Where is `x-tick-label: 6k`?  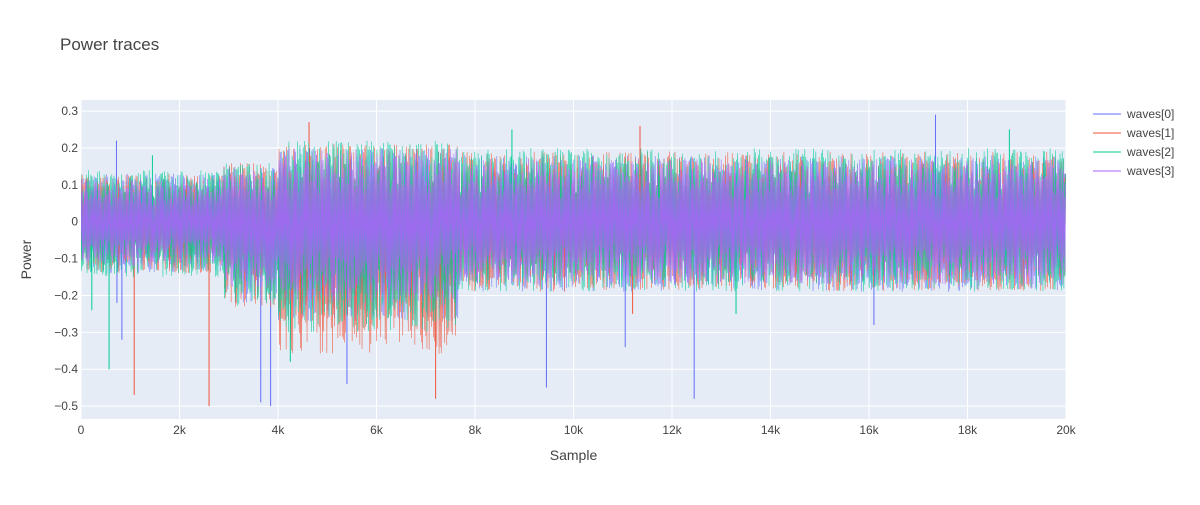 x-tick-label: 6k is located at coordinates (377, 430).